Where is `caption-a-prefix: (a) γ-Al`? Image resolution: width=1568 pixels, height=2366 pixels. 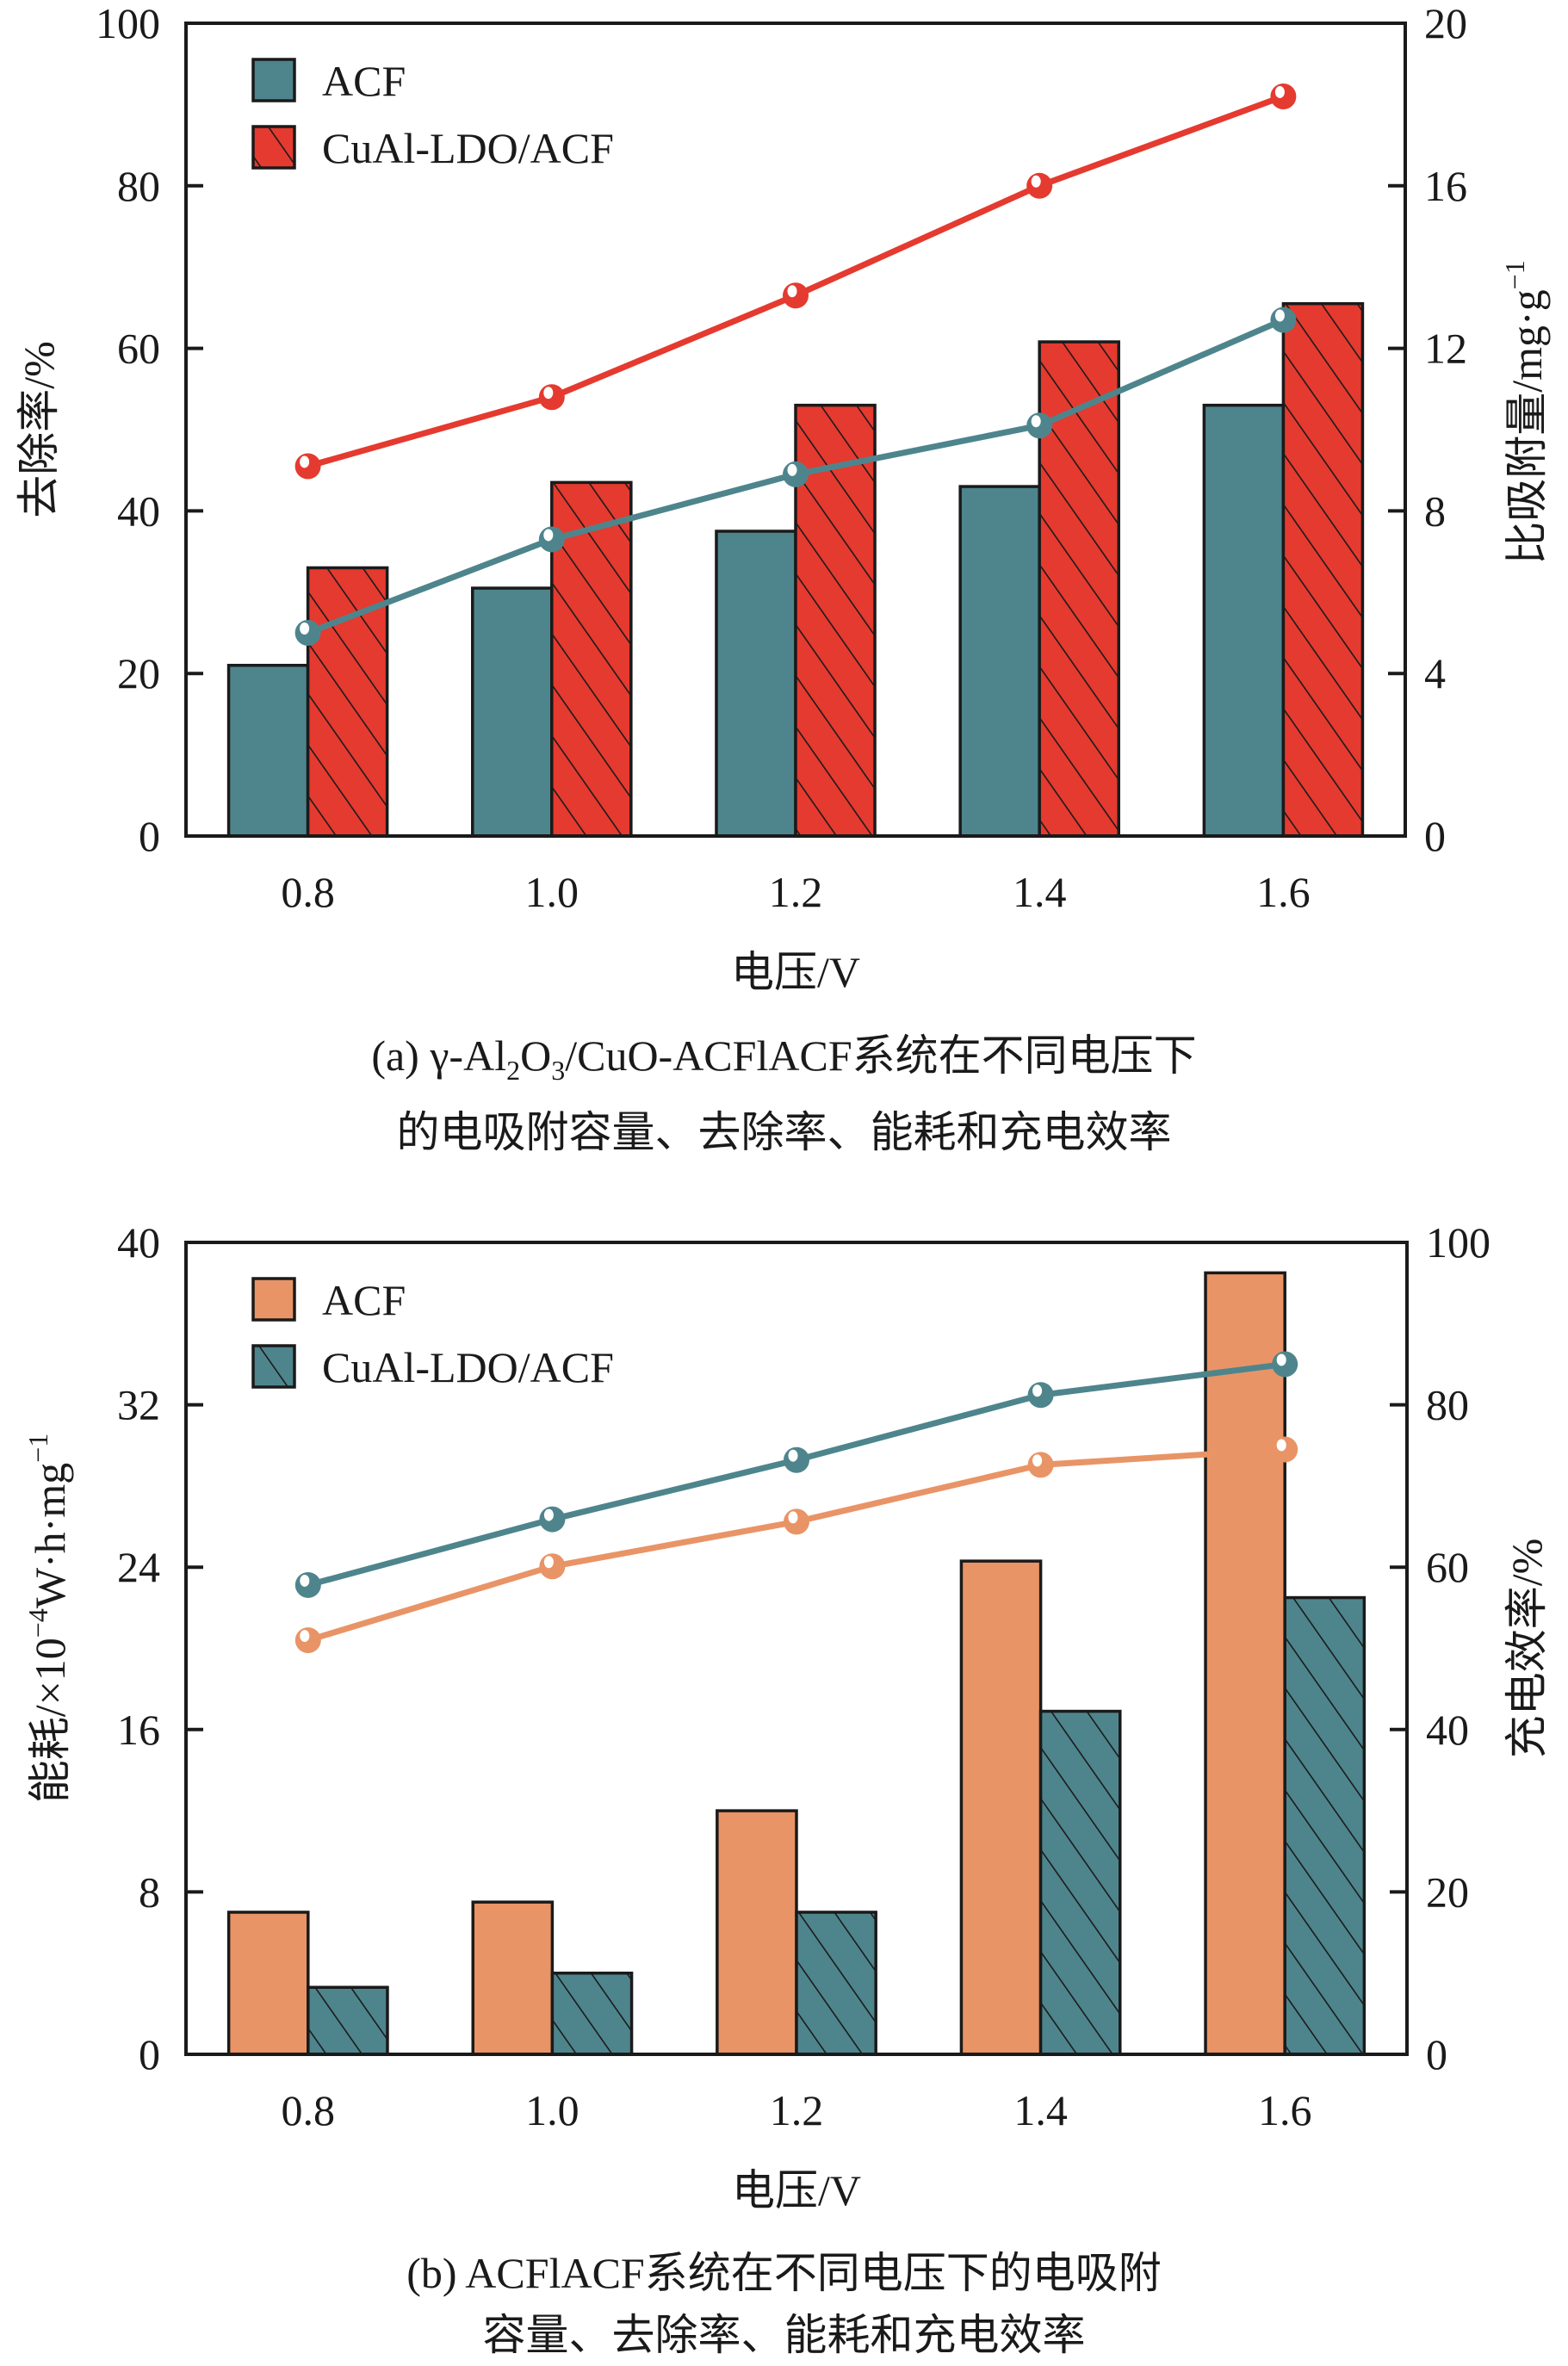 caption-a-prefix: (a) γ-Al is located at coordinates (439, 1055).